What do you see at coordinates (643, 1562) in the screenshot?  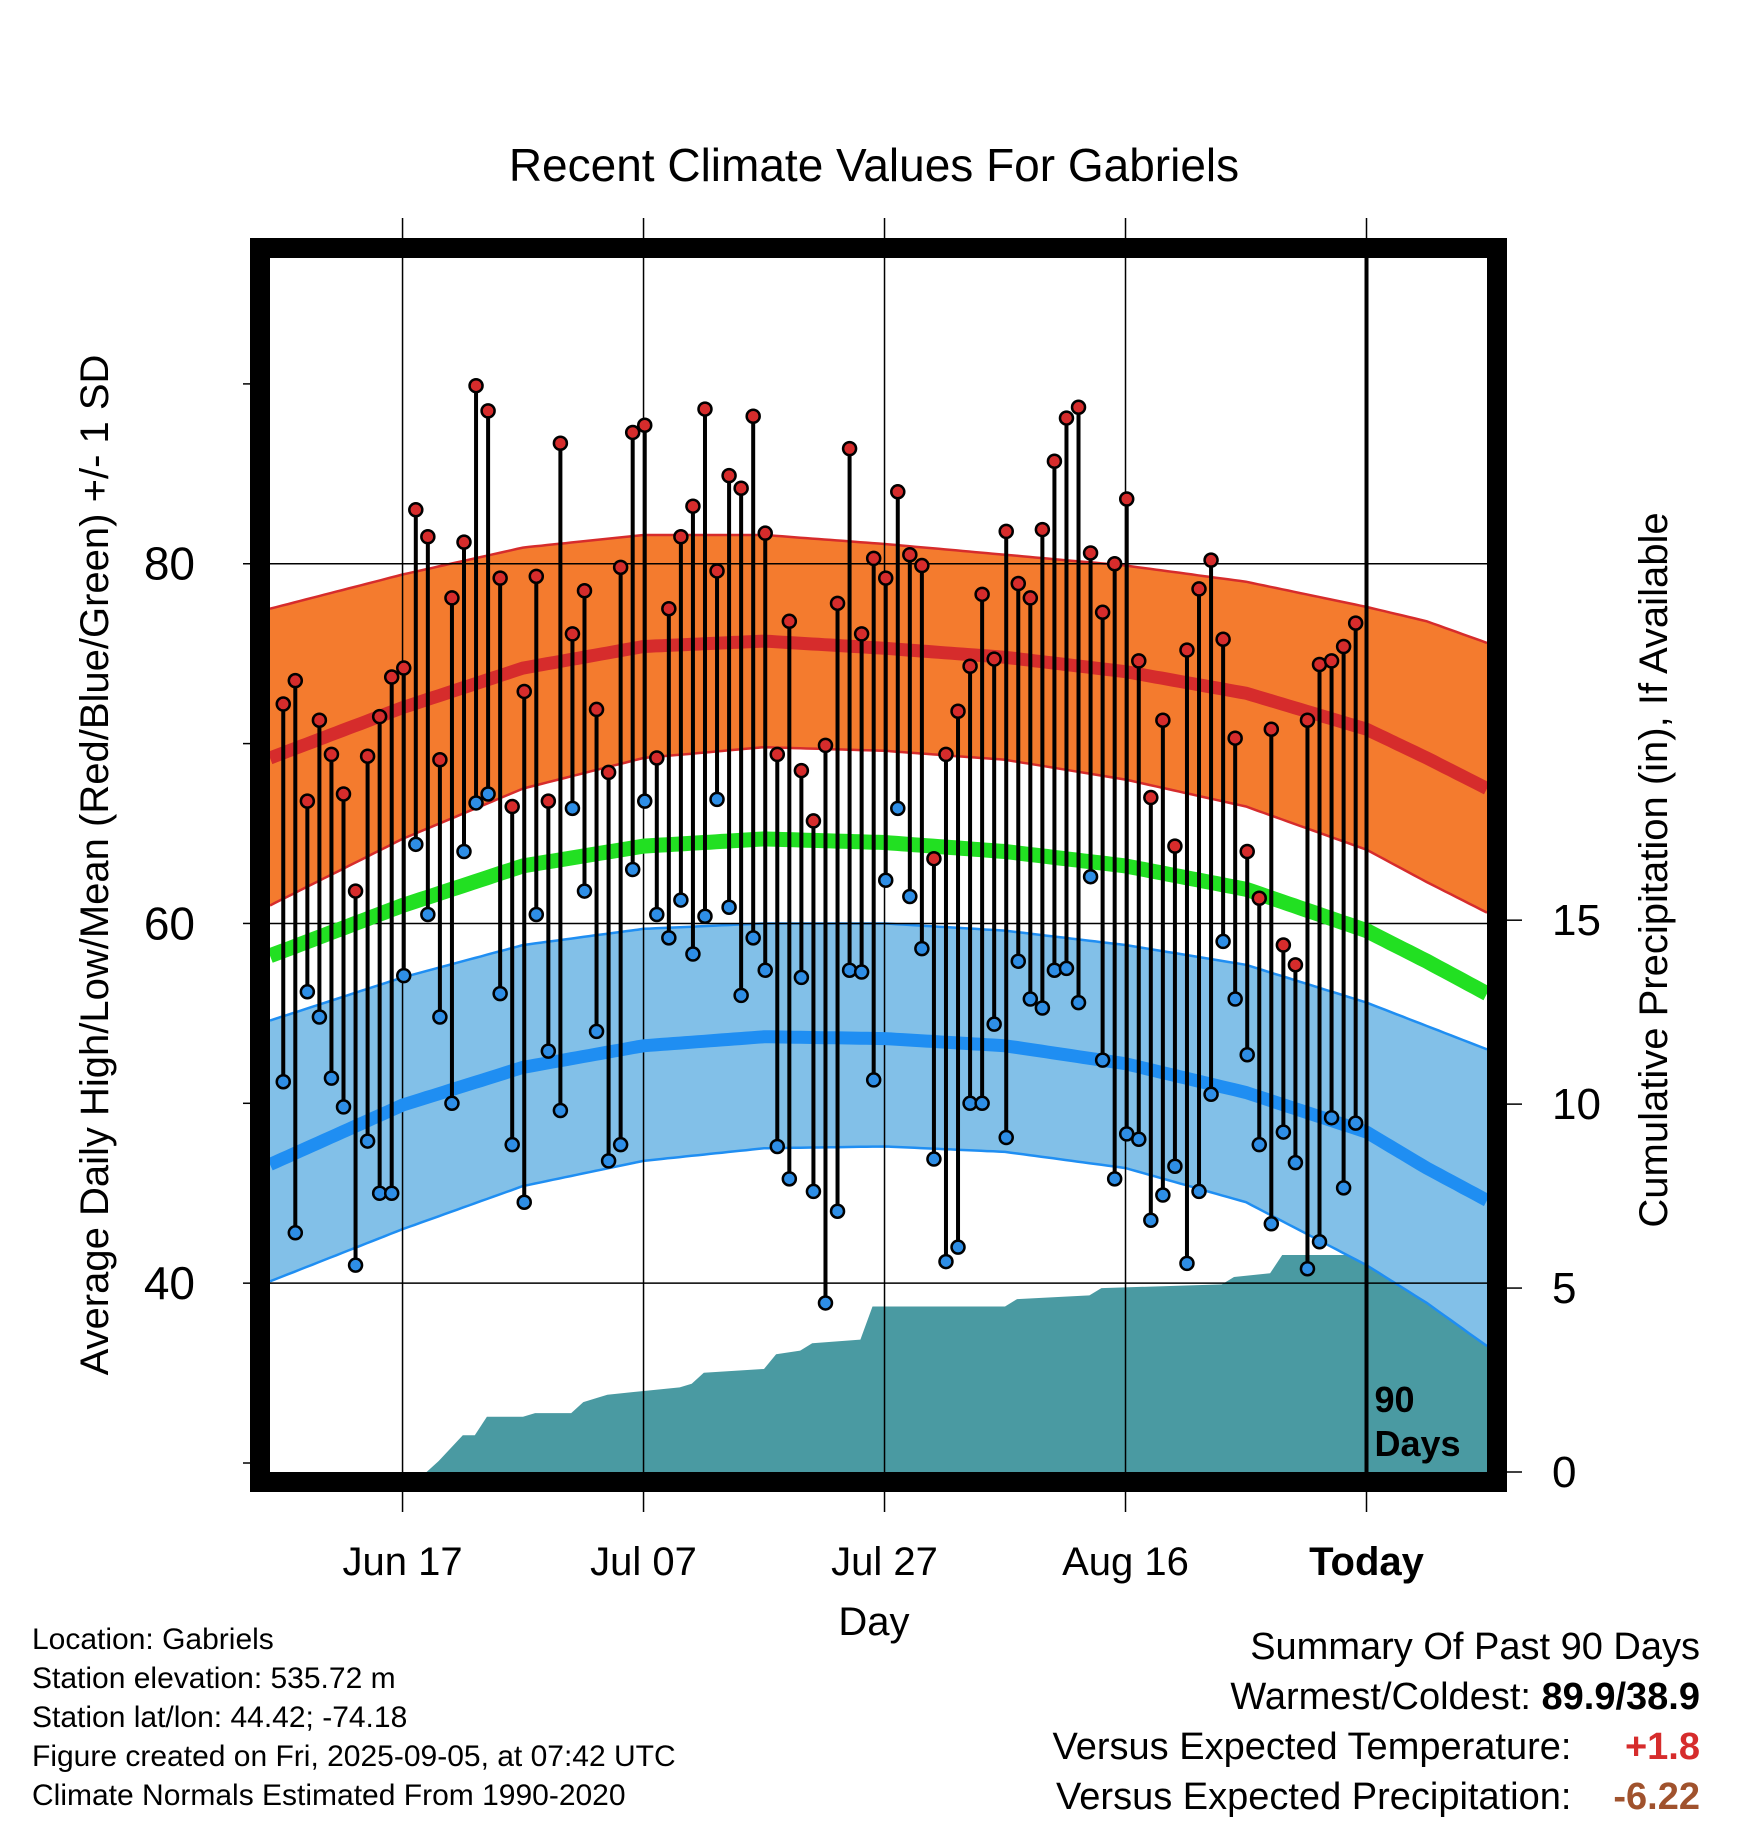 I see `x-tick-label: Jul 07` at bounding box center [643, 1562].